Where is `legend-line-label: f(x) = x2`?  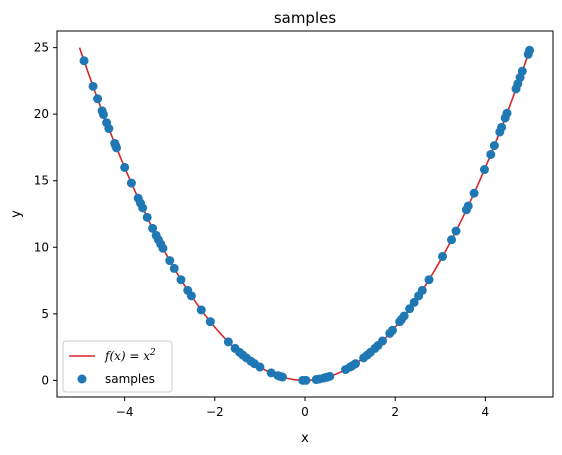
legend-line-label: f(x) = x2 is located at coordinates (130, 355).